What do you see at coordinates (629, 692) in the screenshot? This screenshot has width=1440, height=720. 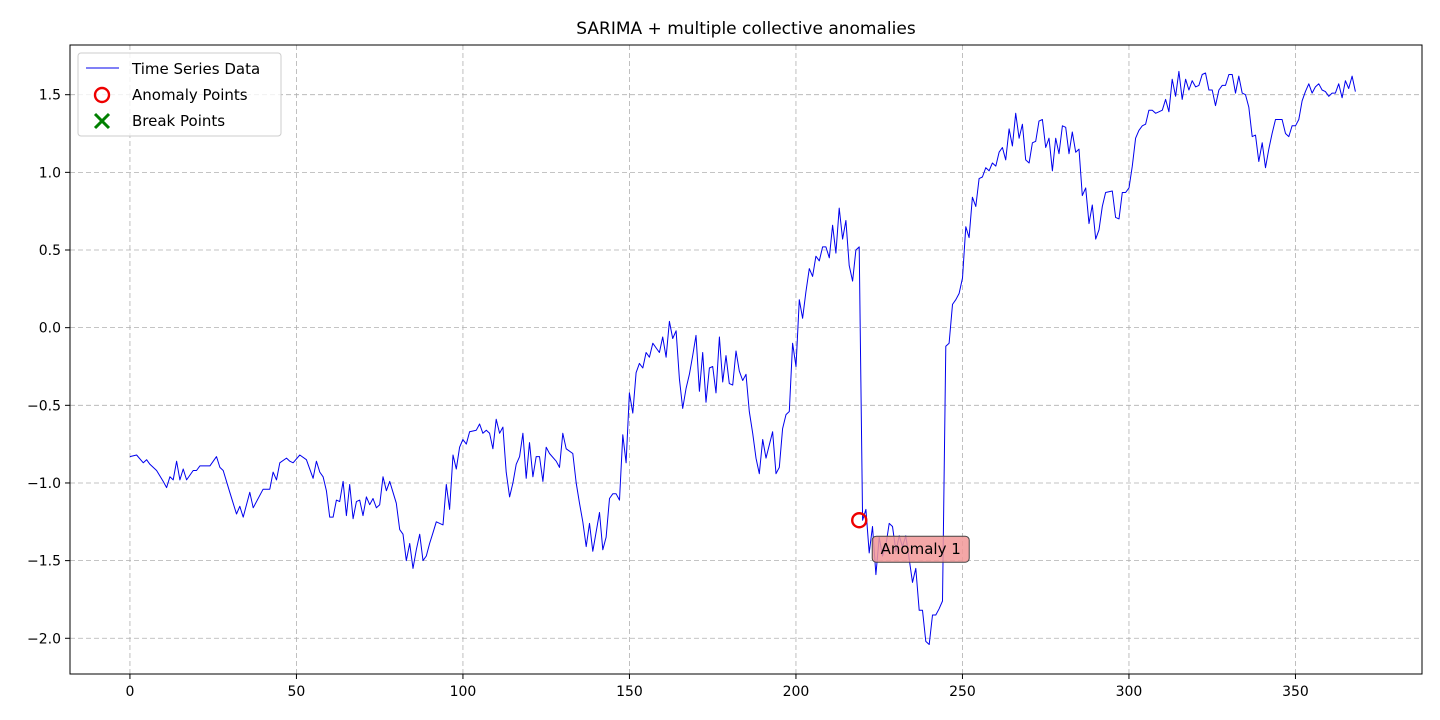 I see `x-tick-label: 150` at bounding box center [629, 692].